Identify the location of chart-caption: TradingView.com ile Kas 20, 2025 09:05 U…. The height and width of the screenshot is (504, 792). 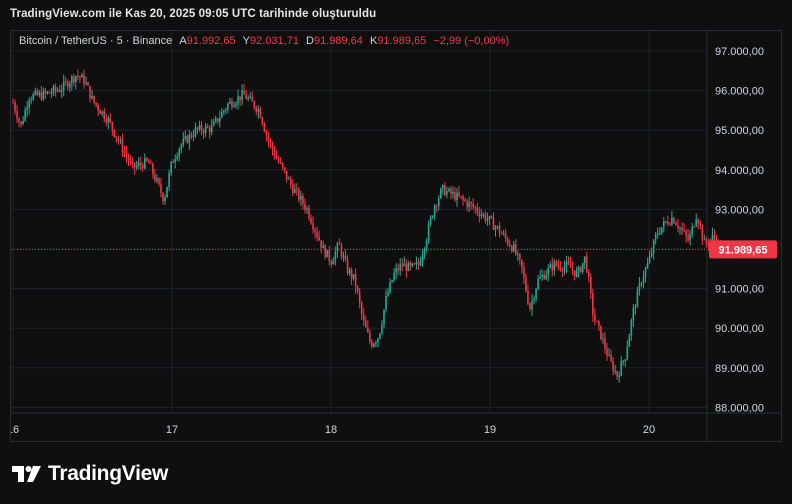
(193, 14).